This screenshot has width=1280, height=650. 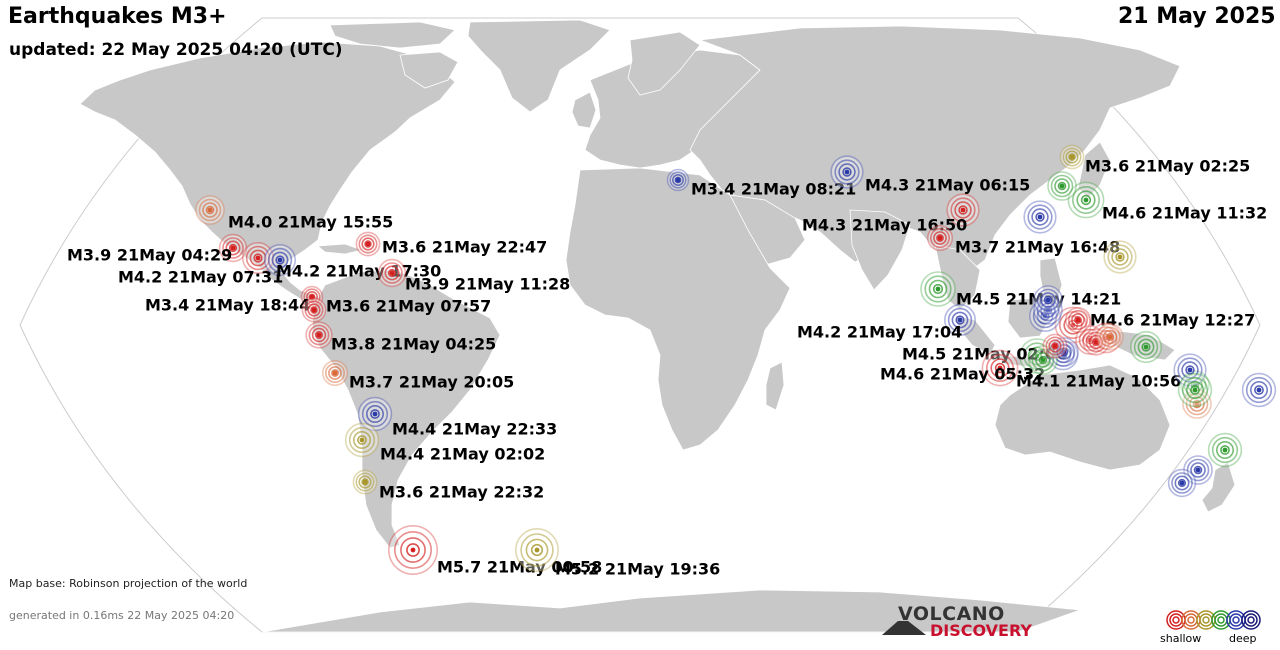 I want to click on quake-label: M4.6 21May 11:32, so click(x=1184, y=213).